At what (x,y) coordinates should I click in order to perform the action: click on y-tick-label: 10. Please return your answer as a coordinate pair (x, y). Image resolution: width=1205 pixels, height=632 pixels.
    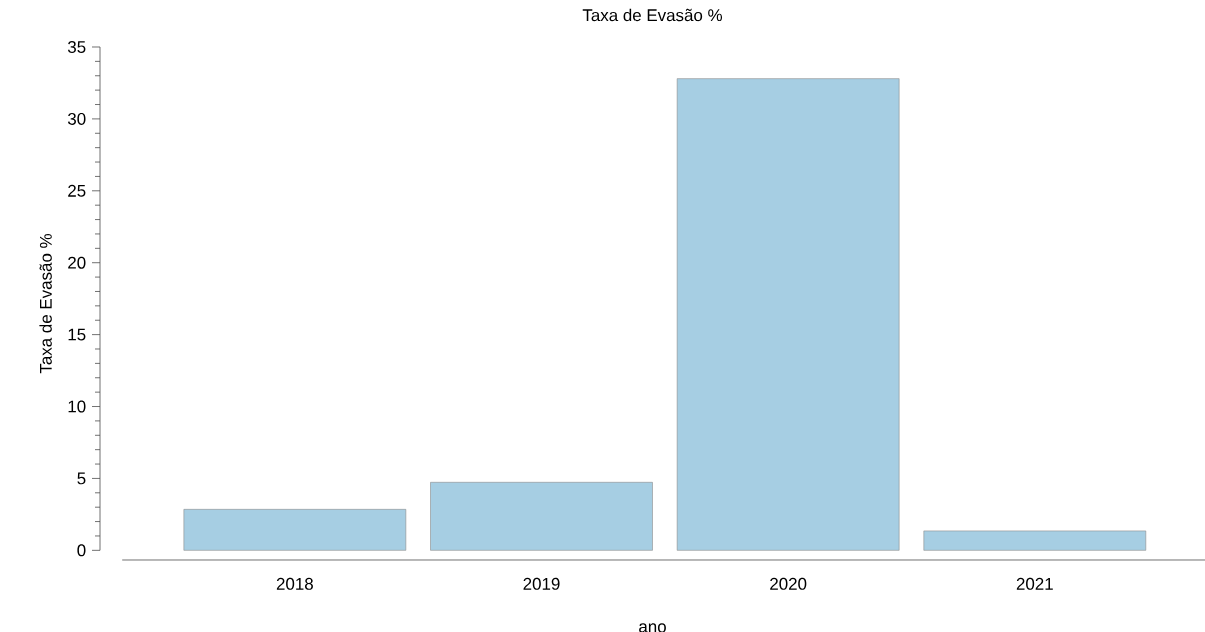
    Looking at the image, I should click on (77, 406).